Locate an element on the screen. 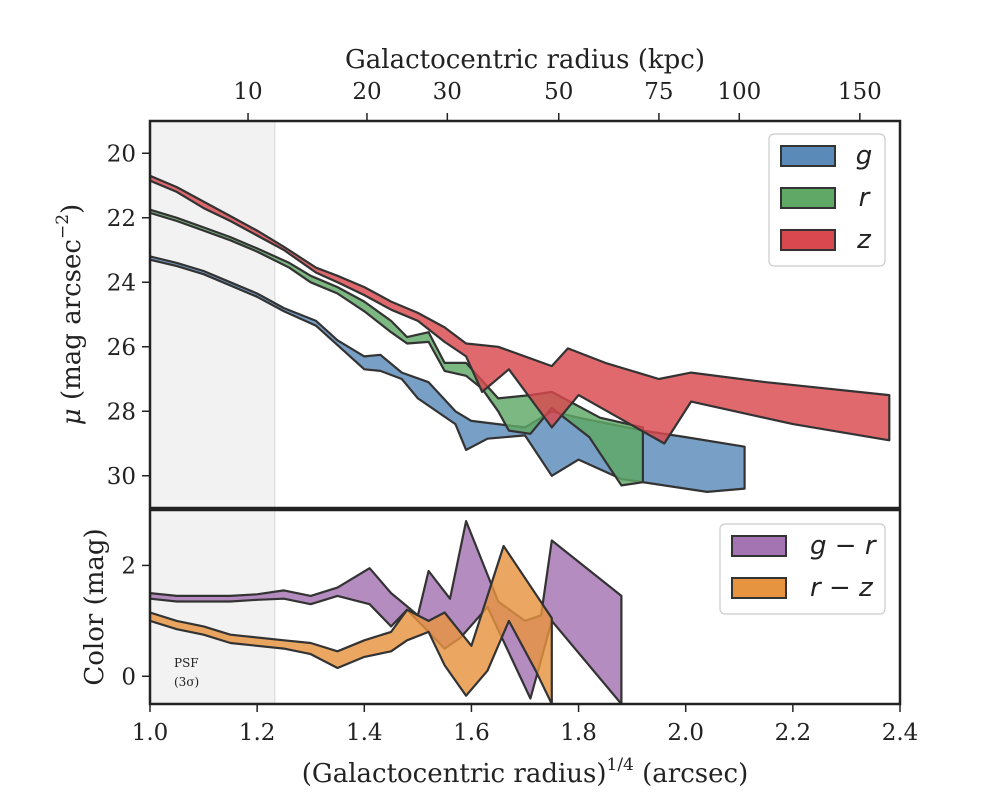 The width and height of the screenshot is (1000, 800). x-tick-label: 1.4 is located at coordinates (364, 733).